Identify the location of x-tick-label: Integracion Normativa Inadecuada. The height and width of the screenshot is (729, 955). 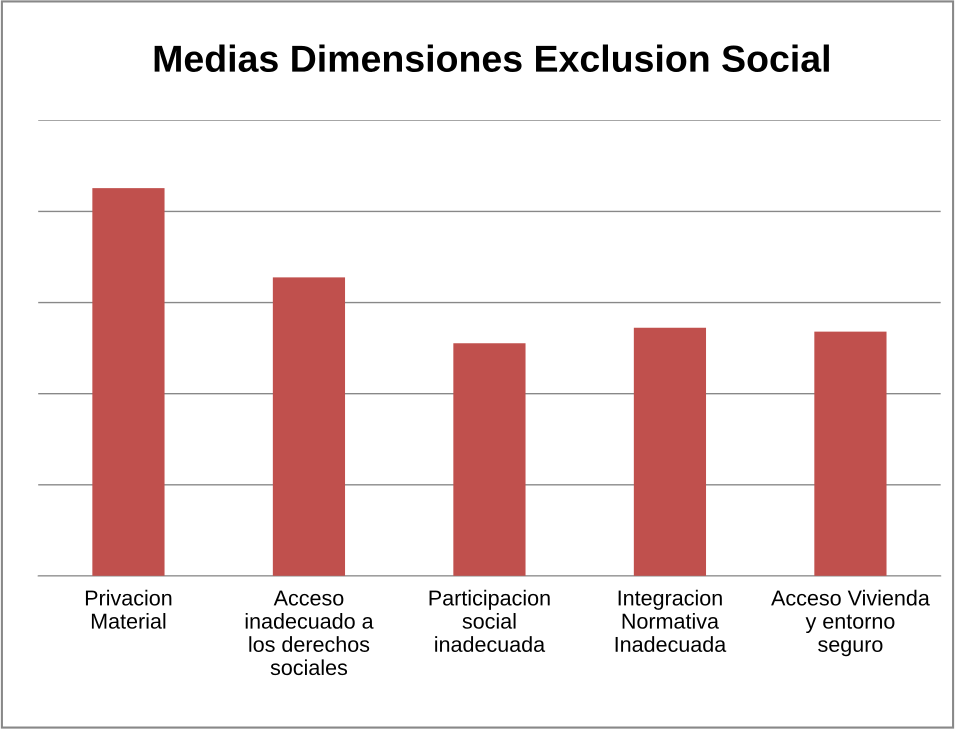
(671, 621).